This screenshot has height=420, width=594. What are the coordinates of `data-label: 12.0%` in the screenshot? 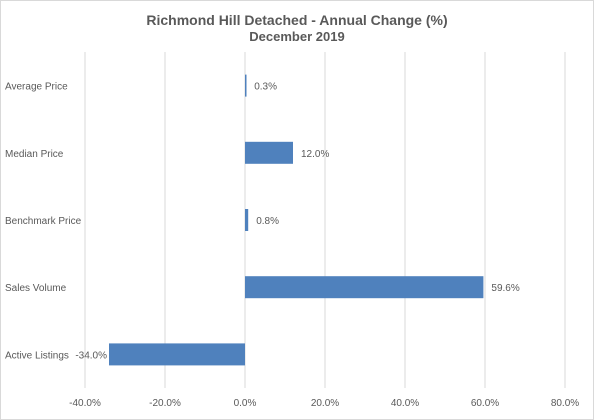 It's located at (315, 154).